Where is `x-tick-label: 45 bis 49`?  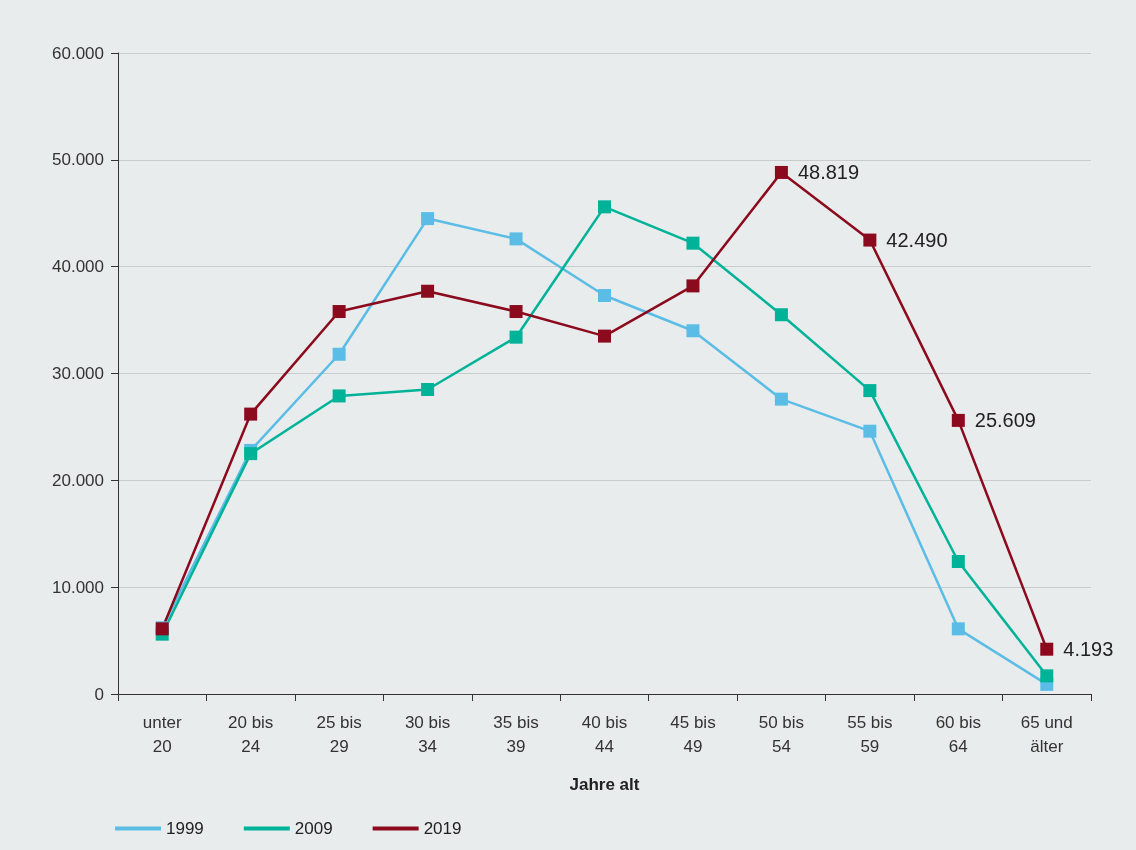
x-tick-label: 45 bis 49 is located at coordinates (693, 734).